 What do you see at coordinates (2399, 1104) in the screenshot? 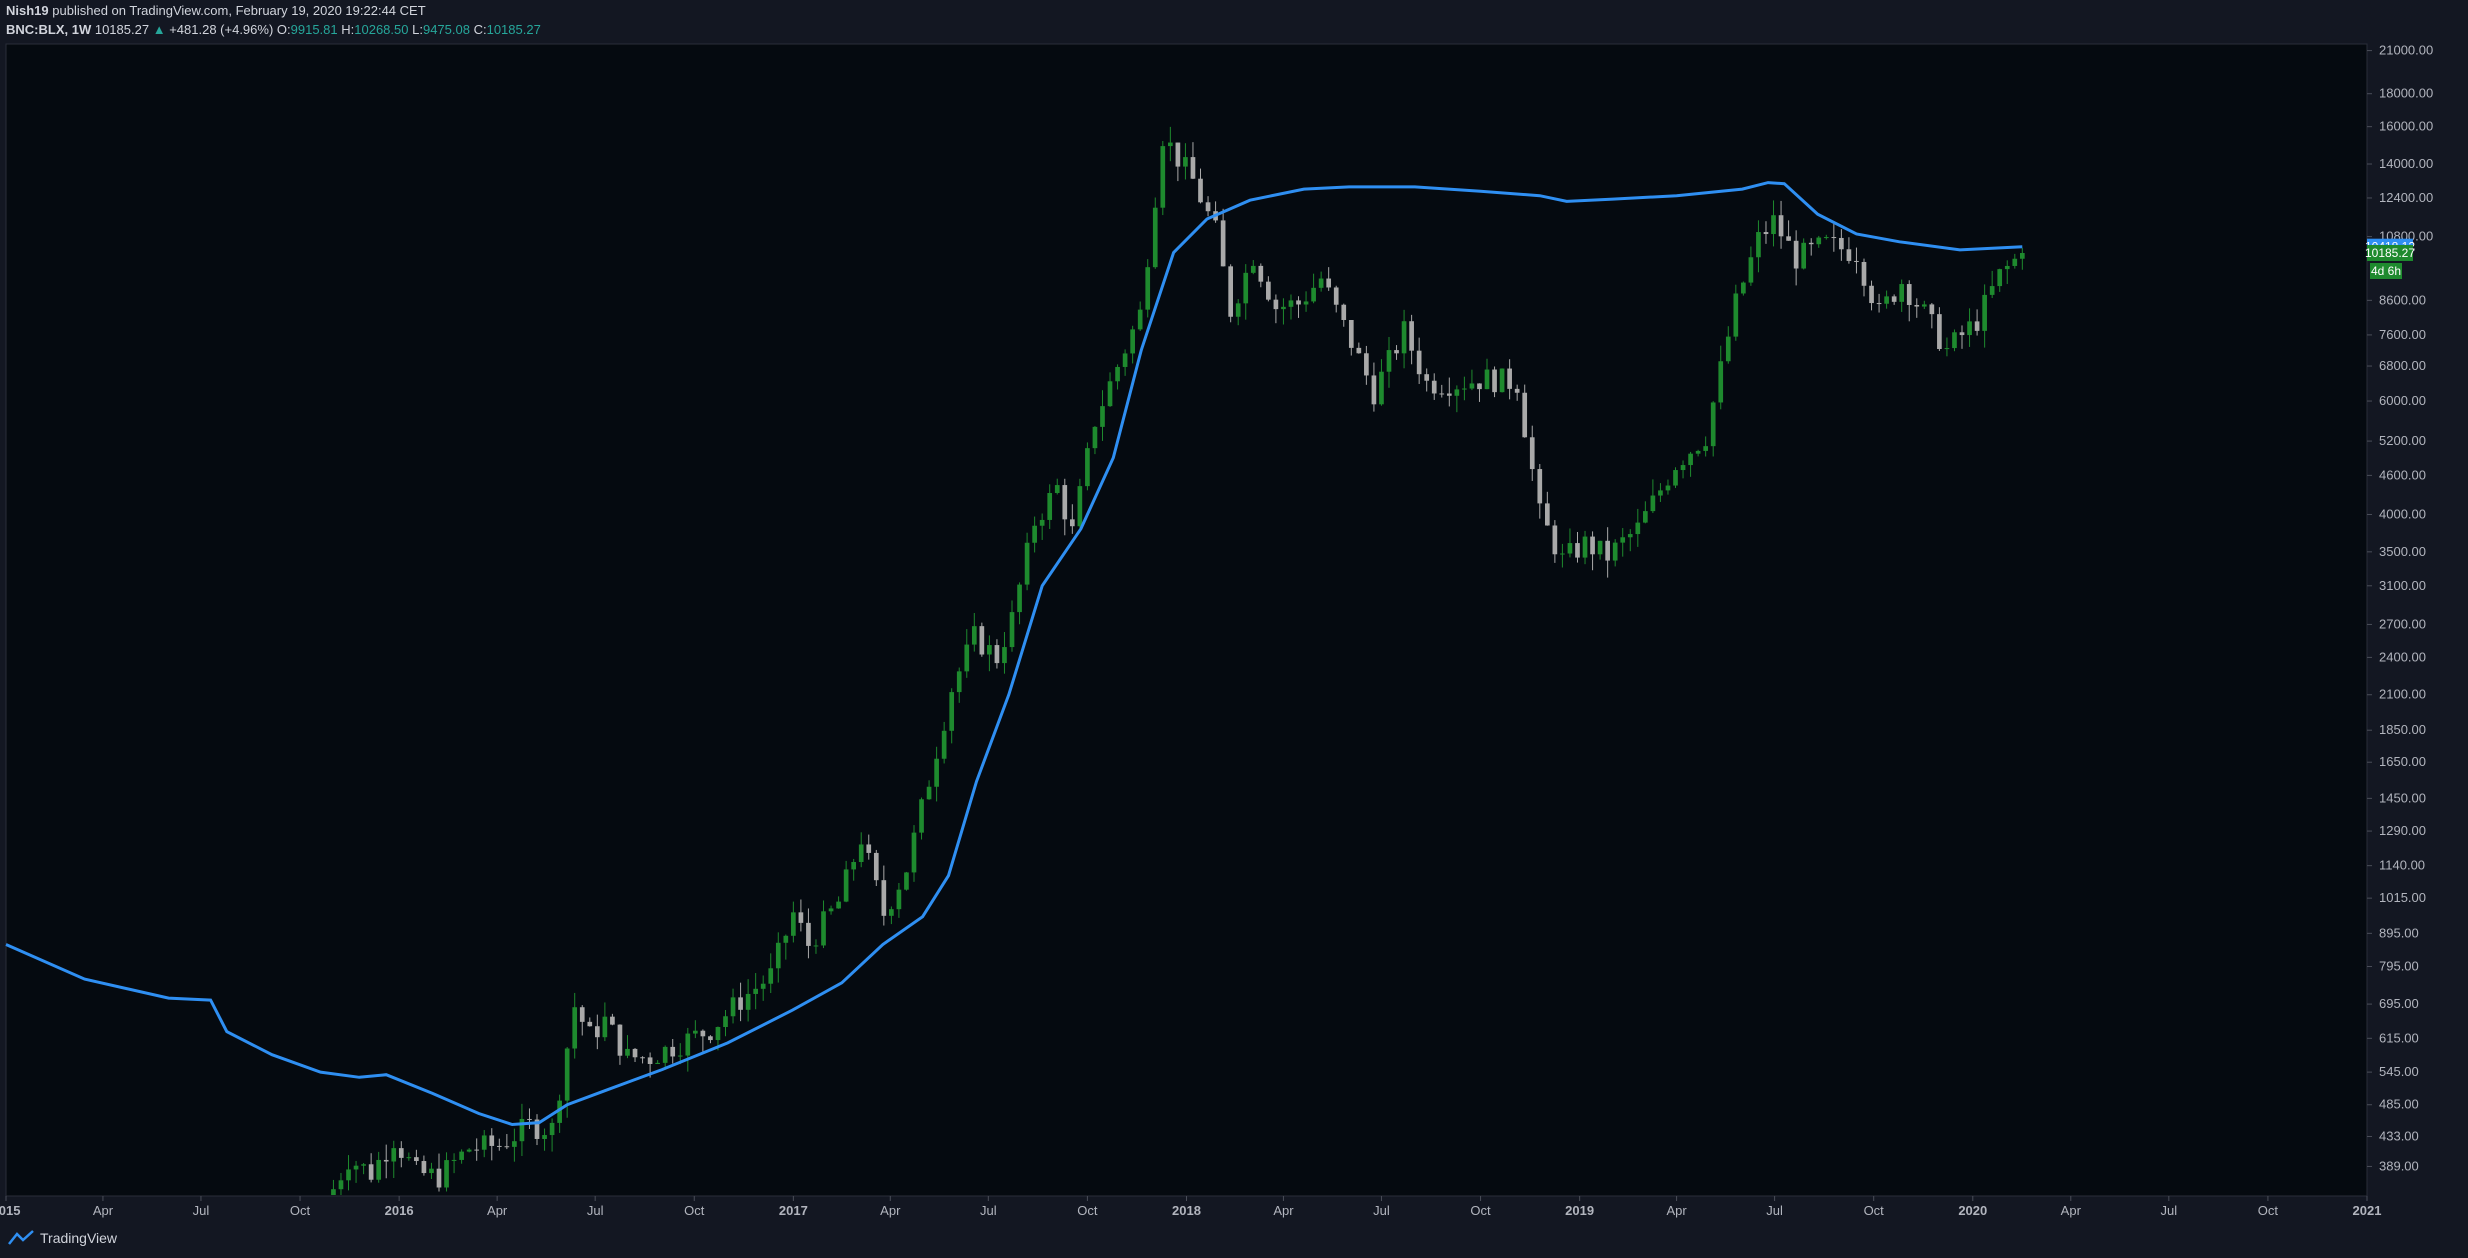
I see `price-axis-label: 485.00` at bounding box center [2399, 1104].